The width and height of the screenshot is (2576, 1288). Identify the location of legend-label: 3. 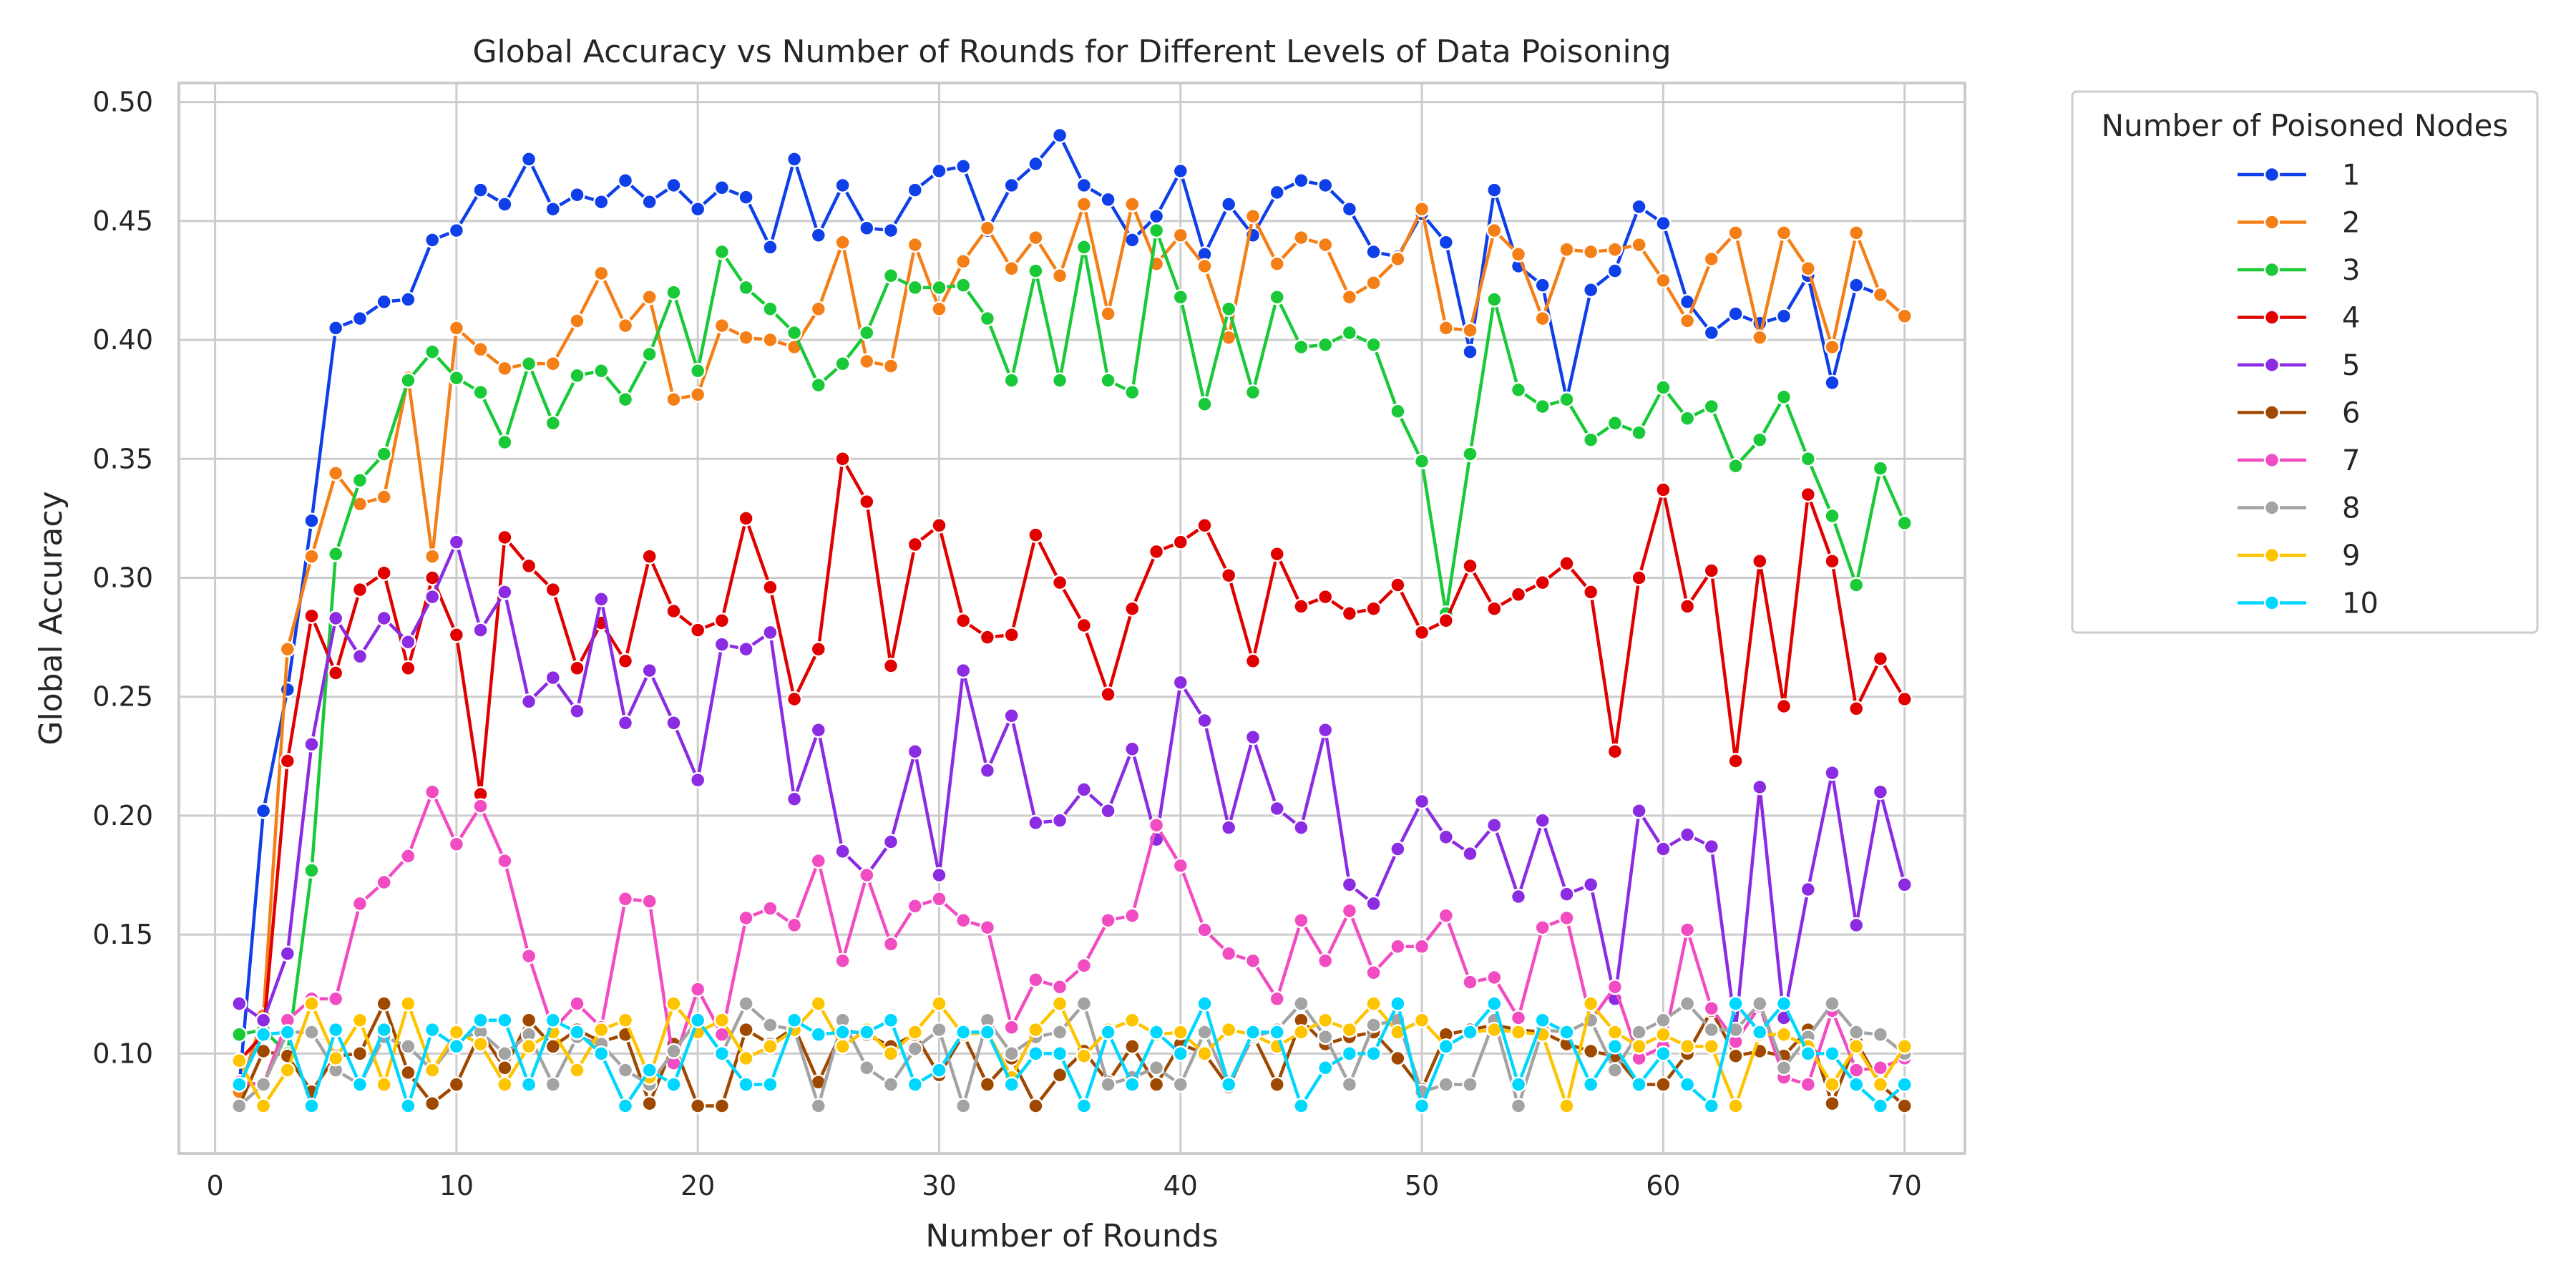
(2351, 270).